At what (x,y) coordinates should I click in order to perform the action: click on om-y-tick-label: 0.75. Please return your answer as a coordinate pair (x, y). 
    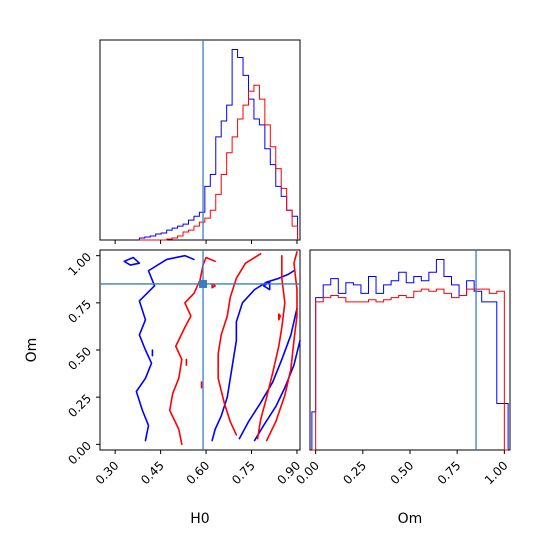
    Looking at the image, I should click on (79, 311).